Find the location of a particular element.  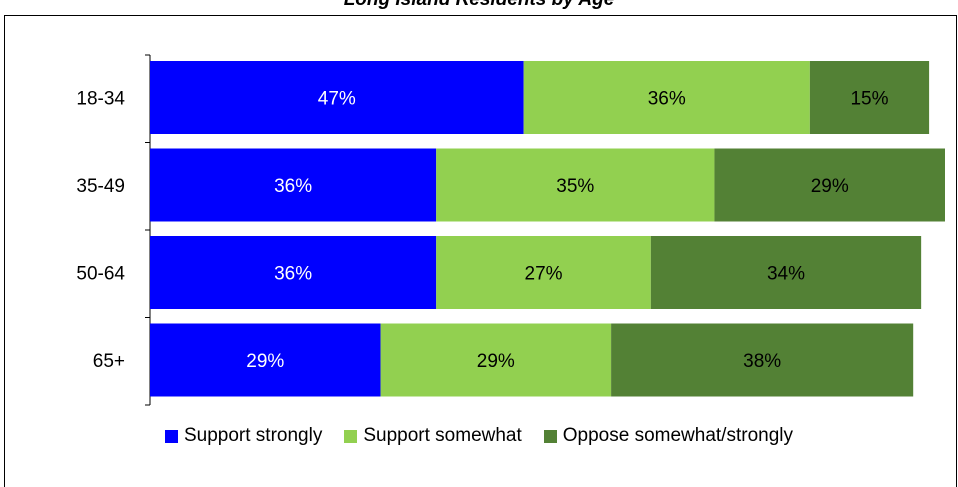

bar-segment-65+-series-1 is located at coordinates (496, 360).